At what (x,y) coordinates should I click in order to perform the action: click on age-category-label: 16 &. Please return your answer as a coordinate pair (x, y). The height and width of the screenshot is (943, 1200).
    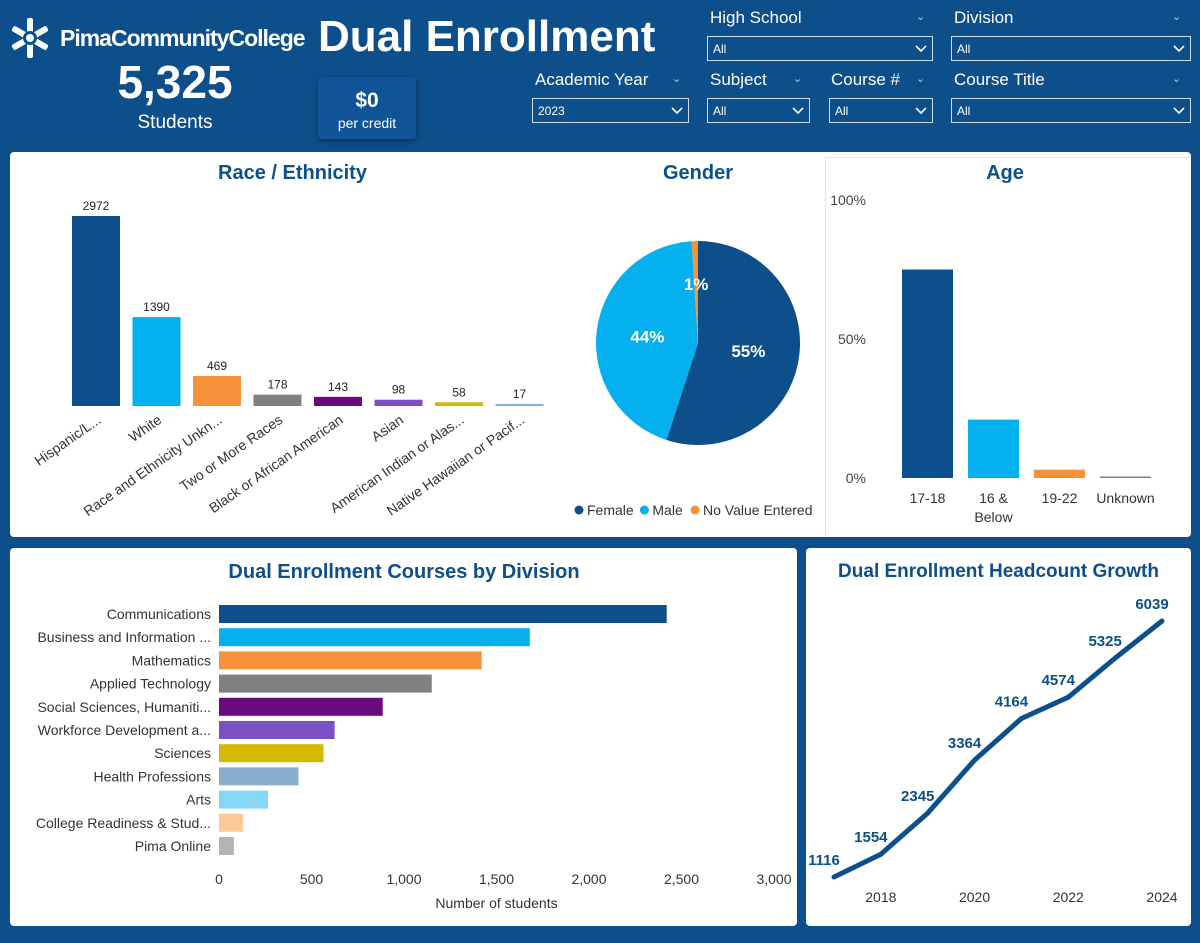
    Looking at the image, I should click on (993, 498).